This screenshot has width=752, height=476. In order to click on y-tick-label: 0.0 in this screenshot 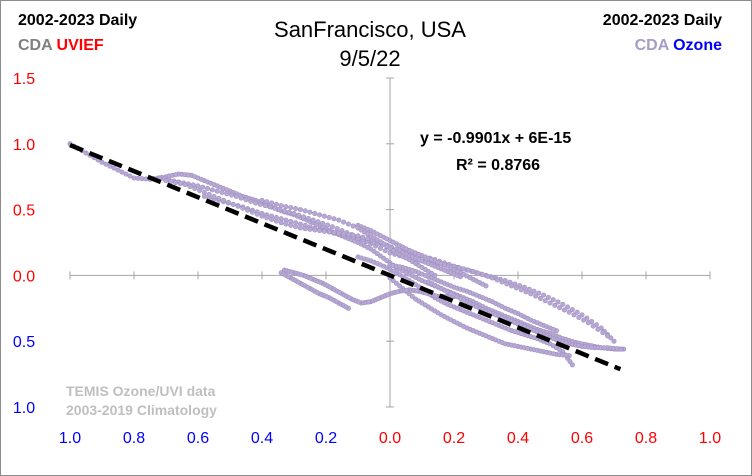, I will do `click(24, 276)`.